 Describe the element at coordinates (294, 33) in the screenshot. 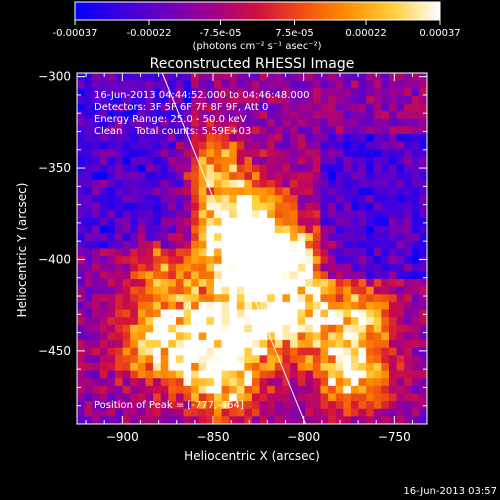

I see `colorbar-tick-label: 7.5e-05` at that location.